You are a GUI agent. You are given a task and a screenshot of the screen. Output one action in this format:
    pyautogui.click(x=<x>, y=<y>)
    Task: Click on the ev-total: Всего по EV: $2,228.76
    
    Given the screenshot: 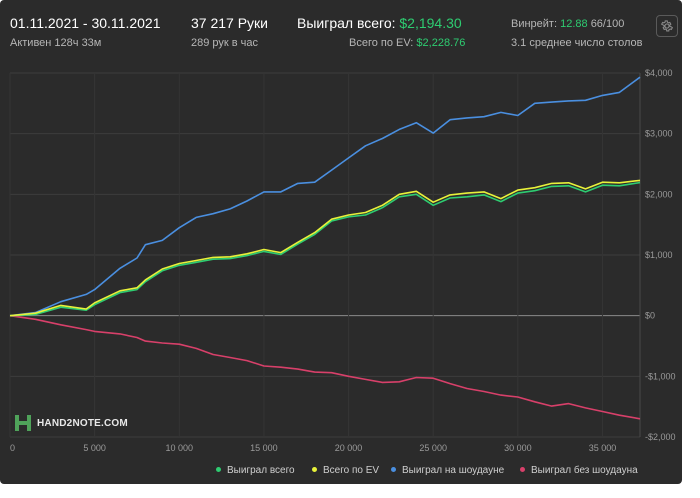 What is the action you would take?
    pyautogui.click(x=407, y=43)
    